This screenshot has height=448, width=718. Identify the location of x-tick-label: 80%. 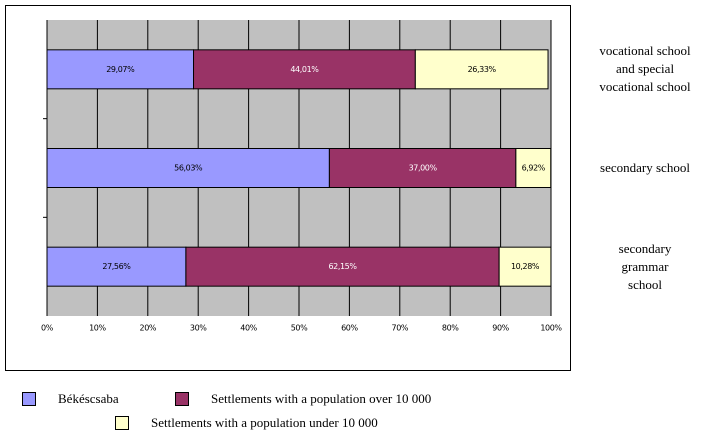
(450, 328).